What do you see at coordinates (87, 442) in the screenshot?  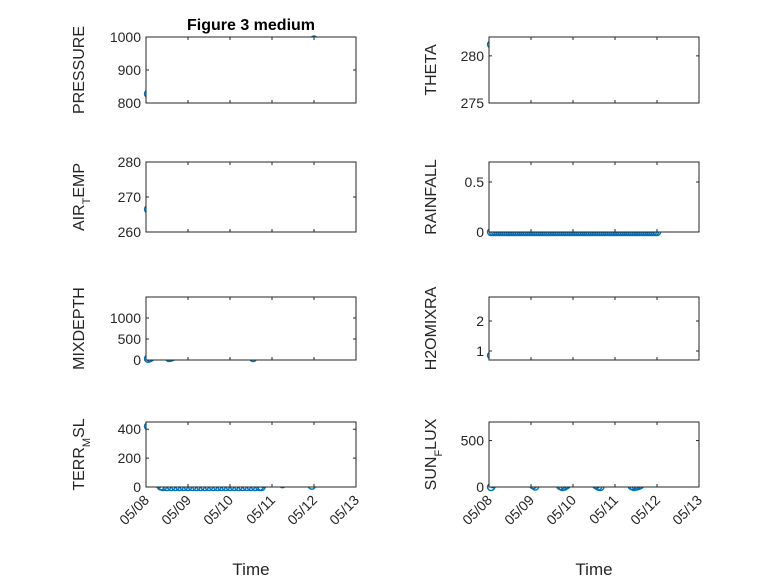 I see `label-subscript: M` at bounding box center [87, 442].